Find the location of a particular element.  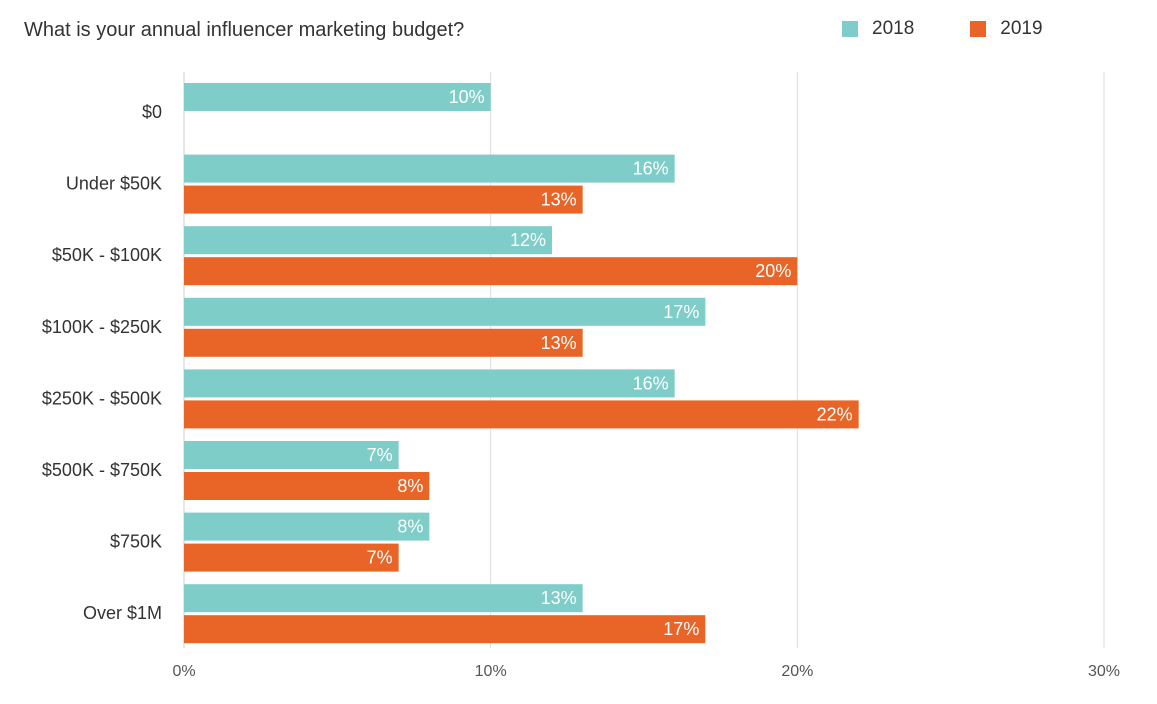

data-label-2019: 7% is located at coordinates (380, 558).